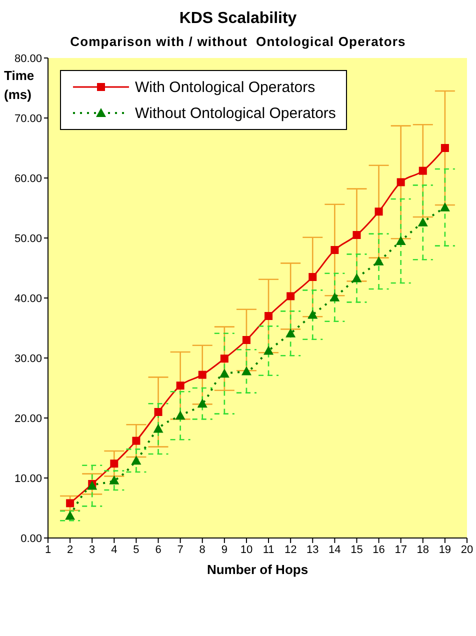 This screenshot has height=636, width=476. What do you see at coordinates (70, 550) in the screenshot?
I see `x-tick-label: 2` at bounding box center [70, 550].